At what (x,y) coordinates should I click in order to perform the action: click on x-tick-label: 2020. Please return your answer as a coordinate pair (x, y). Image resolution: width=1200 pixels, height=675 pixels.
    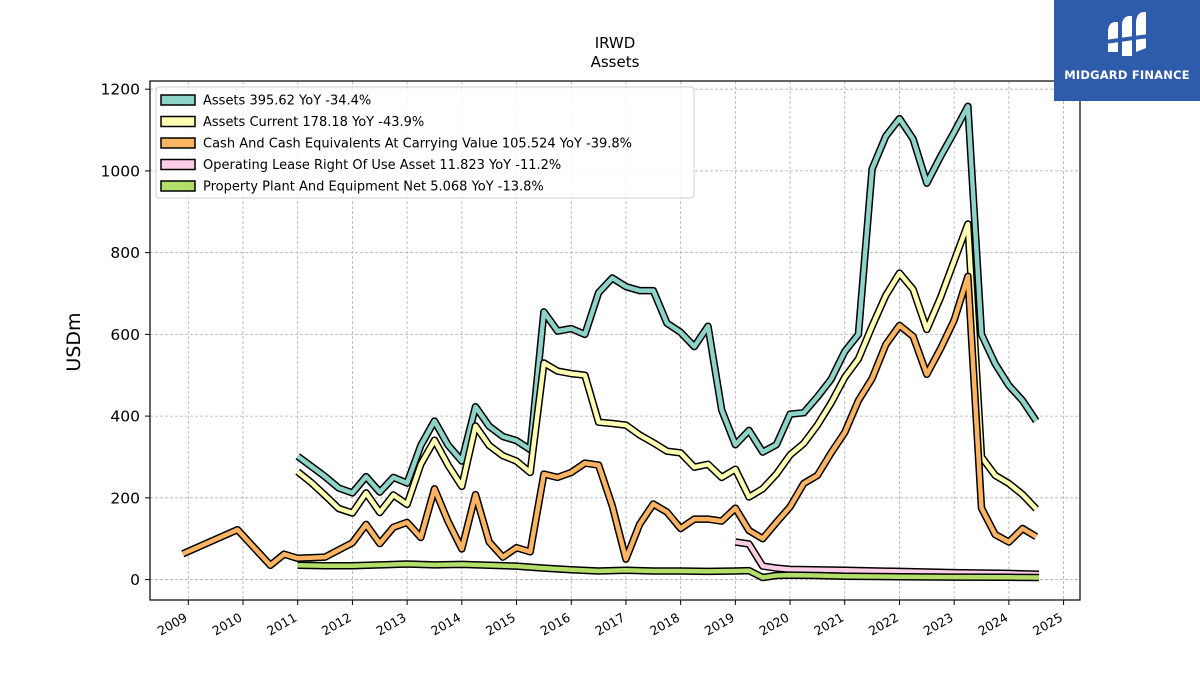
    Looking at the image, I should click on (774, 624).